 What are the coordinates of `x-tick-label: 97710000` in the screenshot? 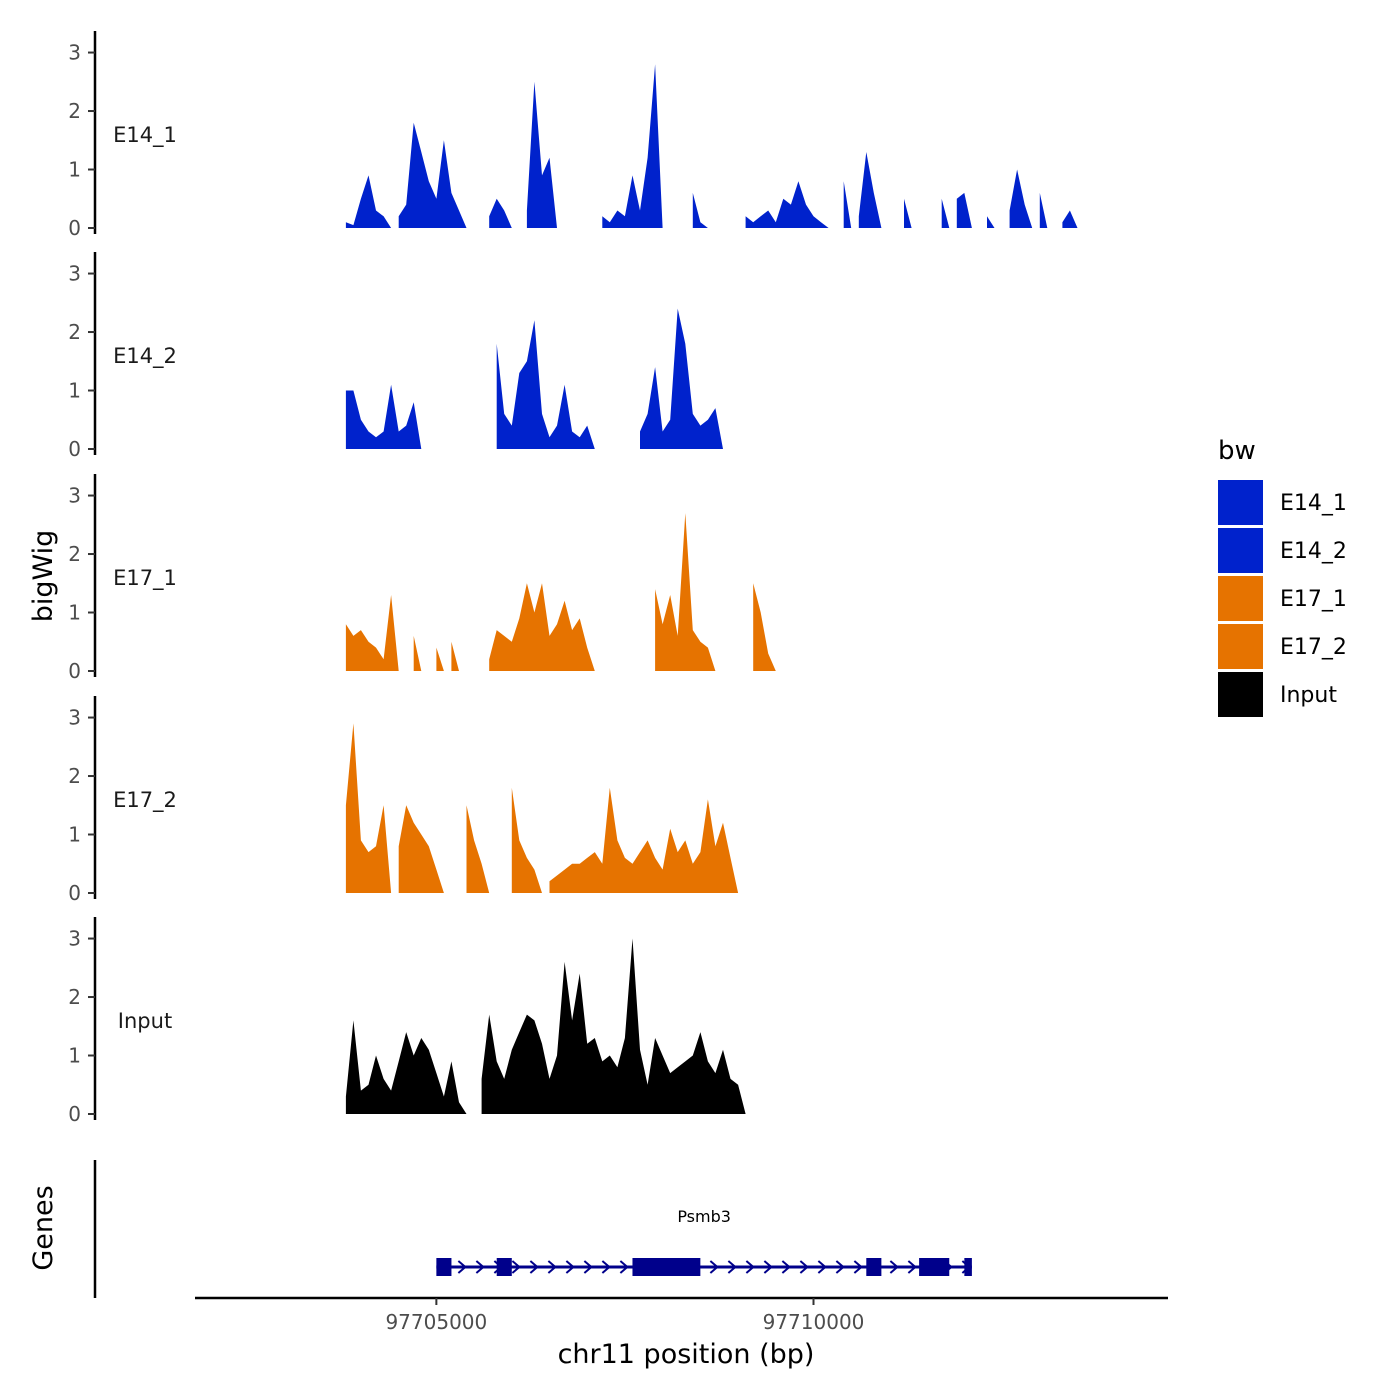 It's located at (814, 1322).